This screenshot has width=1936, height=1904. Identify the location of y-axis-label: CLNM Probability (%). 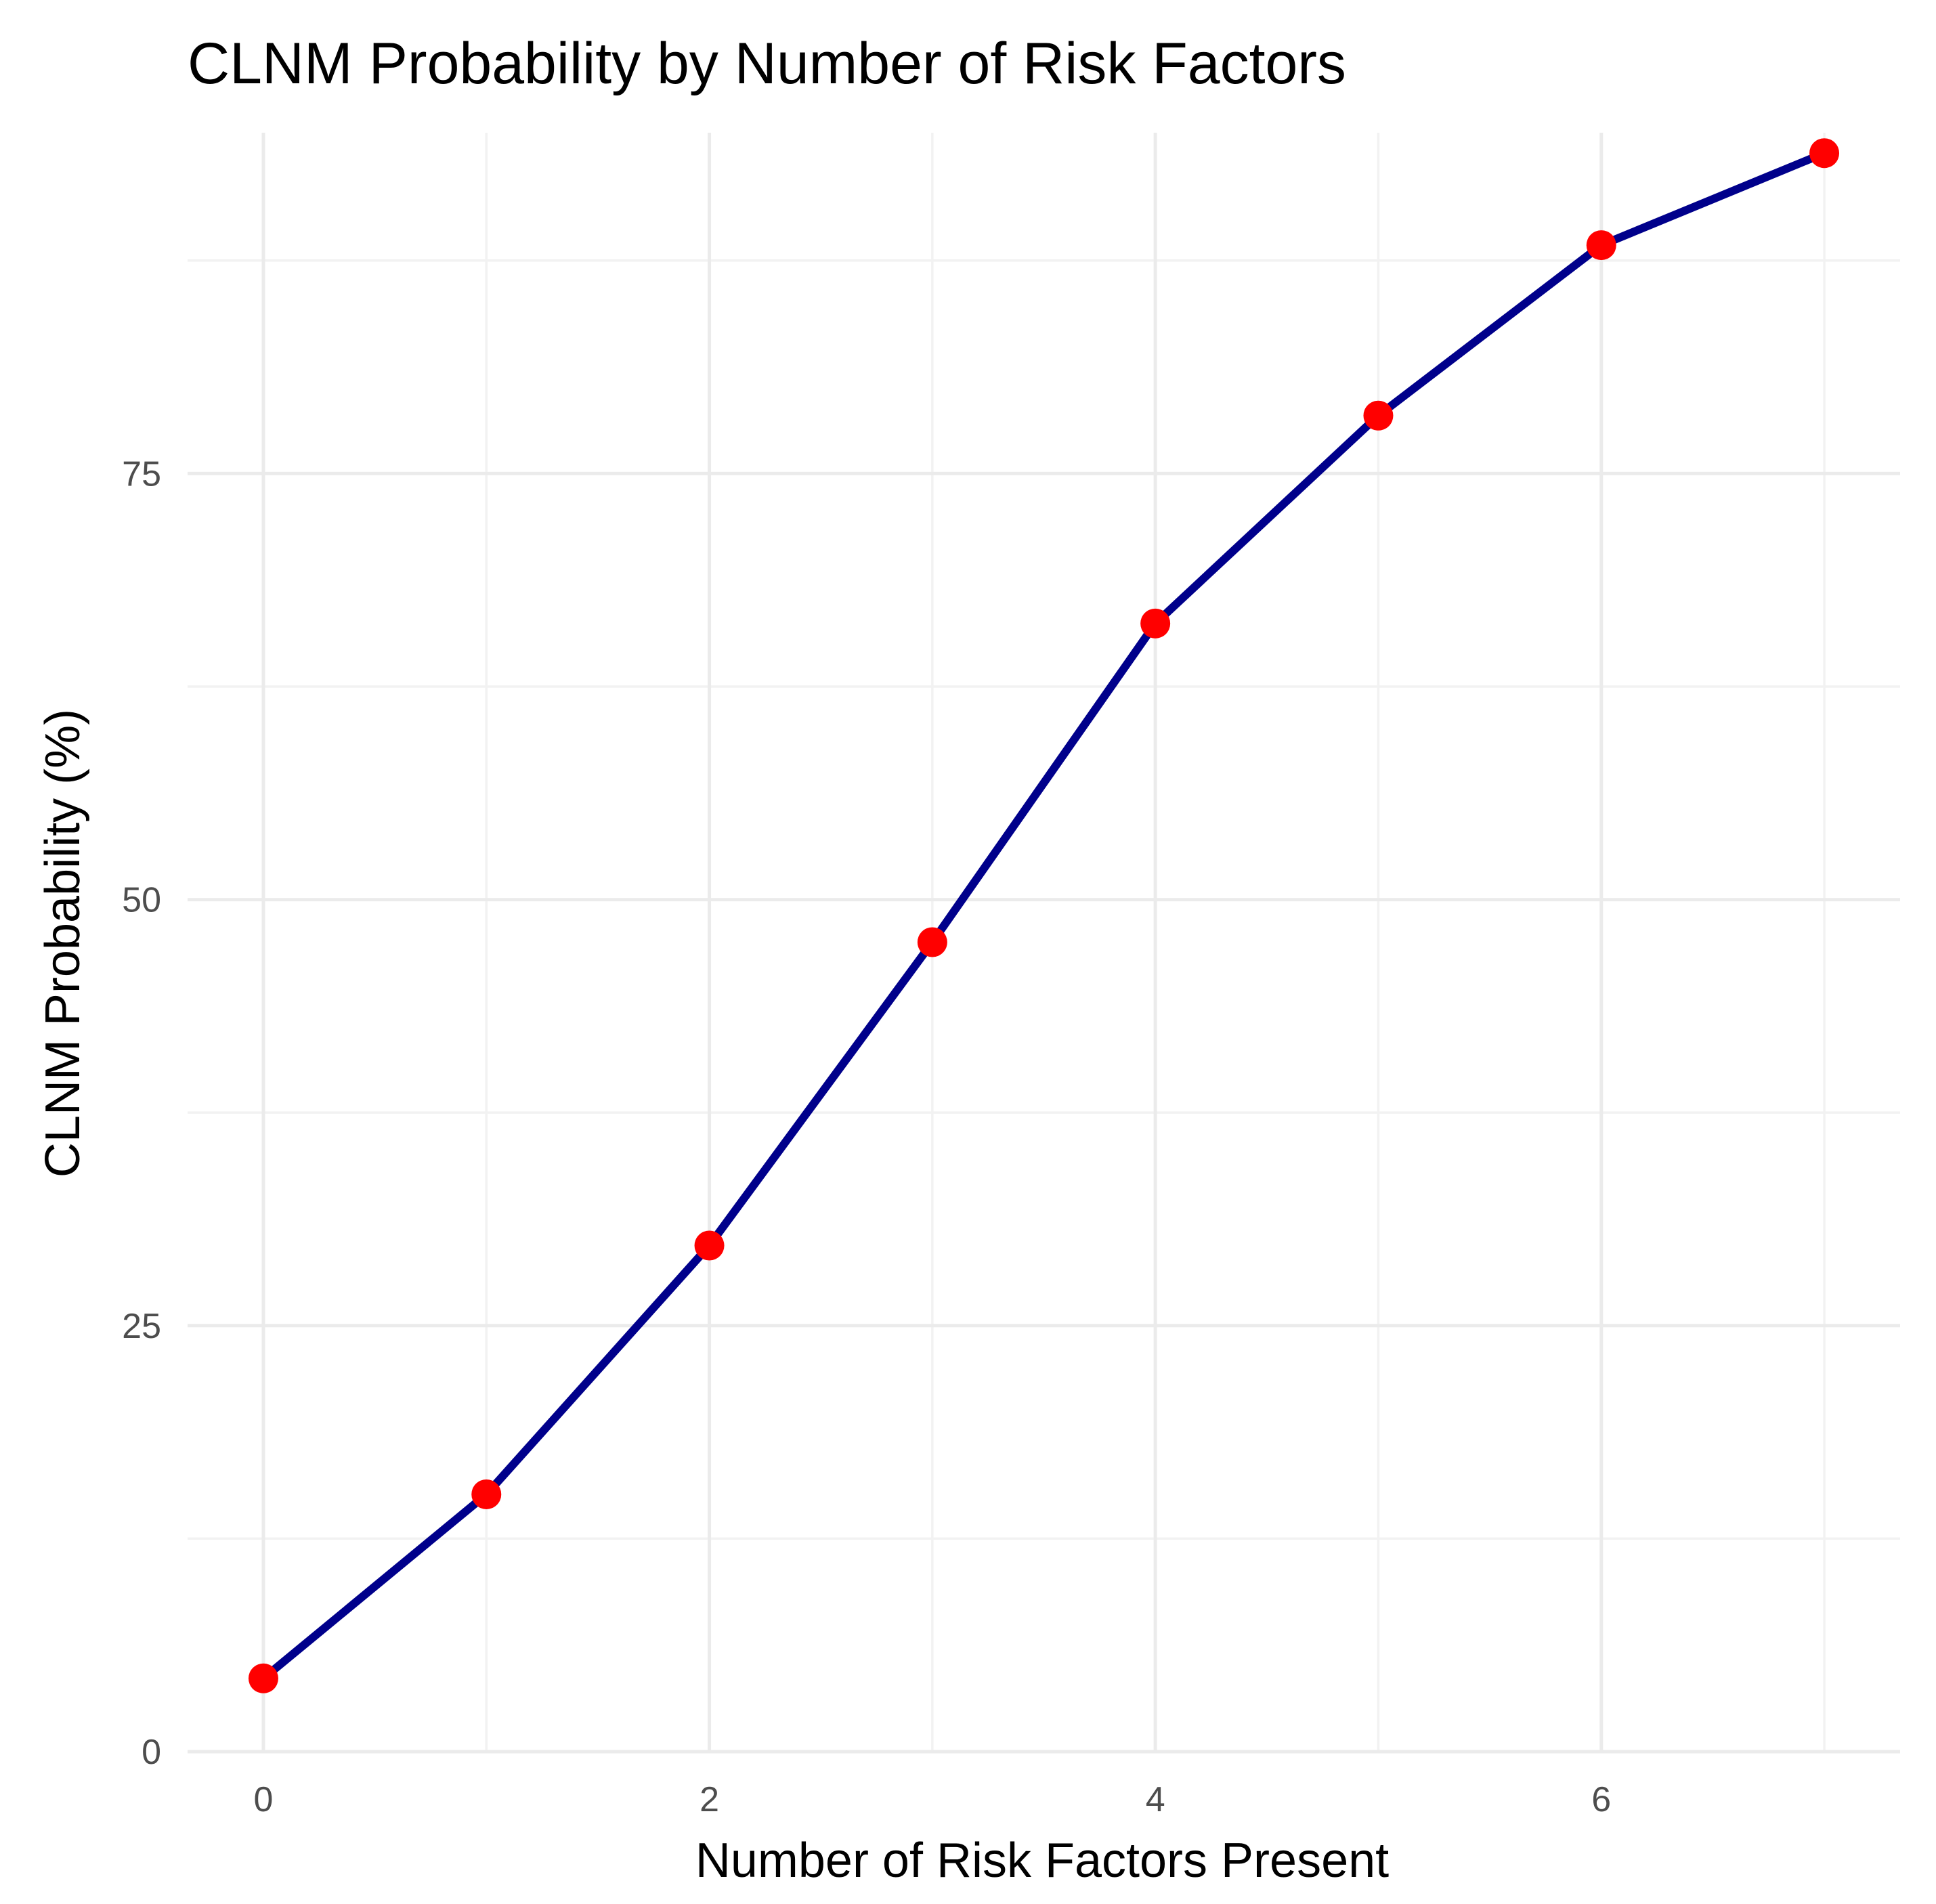
(63, 943).